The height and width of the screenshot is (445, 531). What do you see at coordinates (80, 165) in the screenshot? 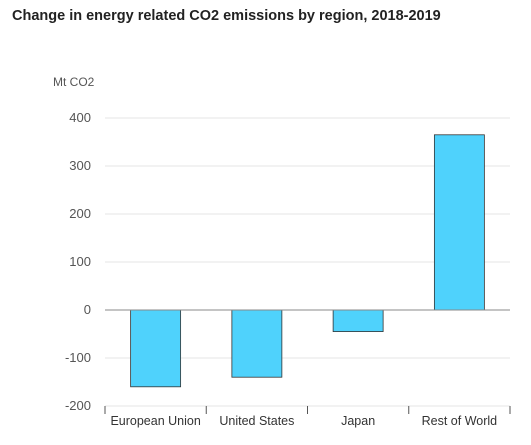
I see `y-tick-label: 300` at bounding box center [80, 165].